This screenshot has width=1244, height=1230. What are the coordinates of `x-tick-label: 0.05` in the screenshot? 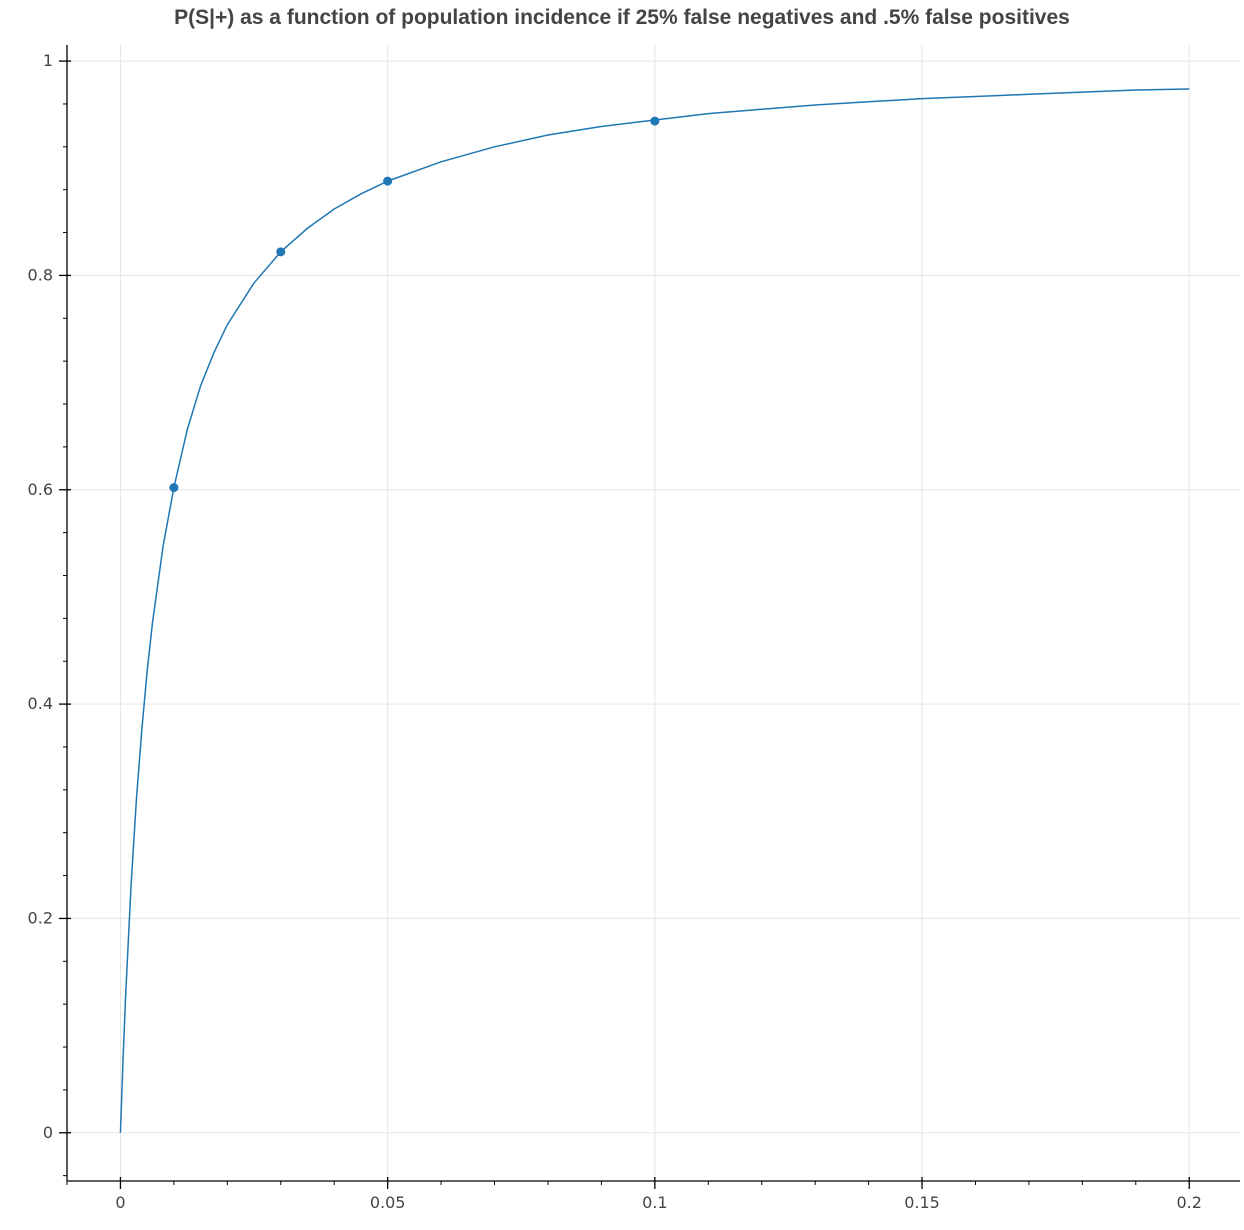 It's located at (388, 1202).